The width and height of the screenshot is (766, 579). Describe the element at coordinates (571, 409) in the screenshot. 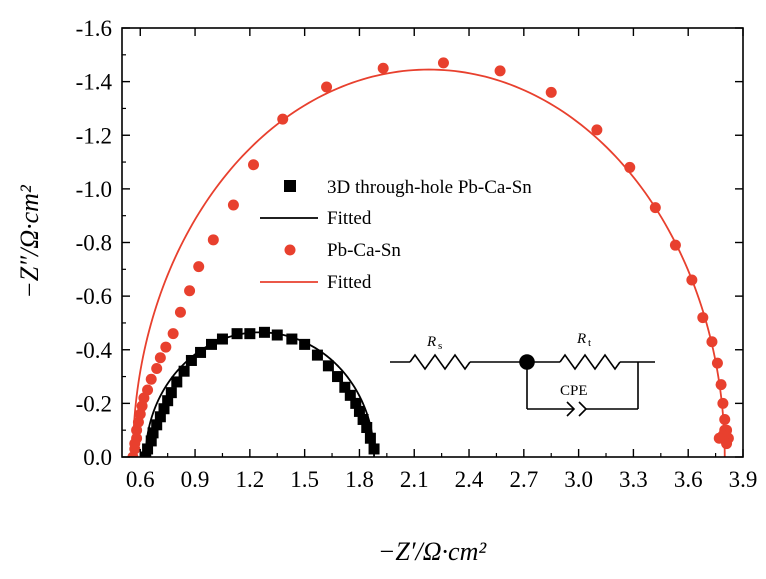

I see `cpe-symbol-front` at that location.